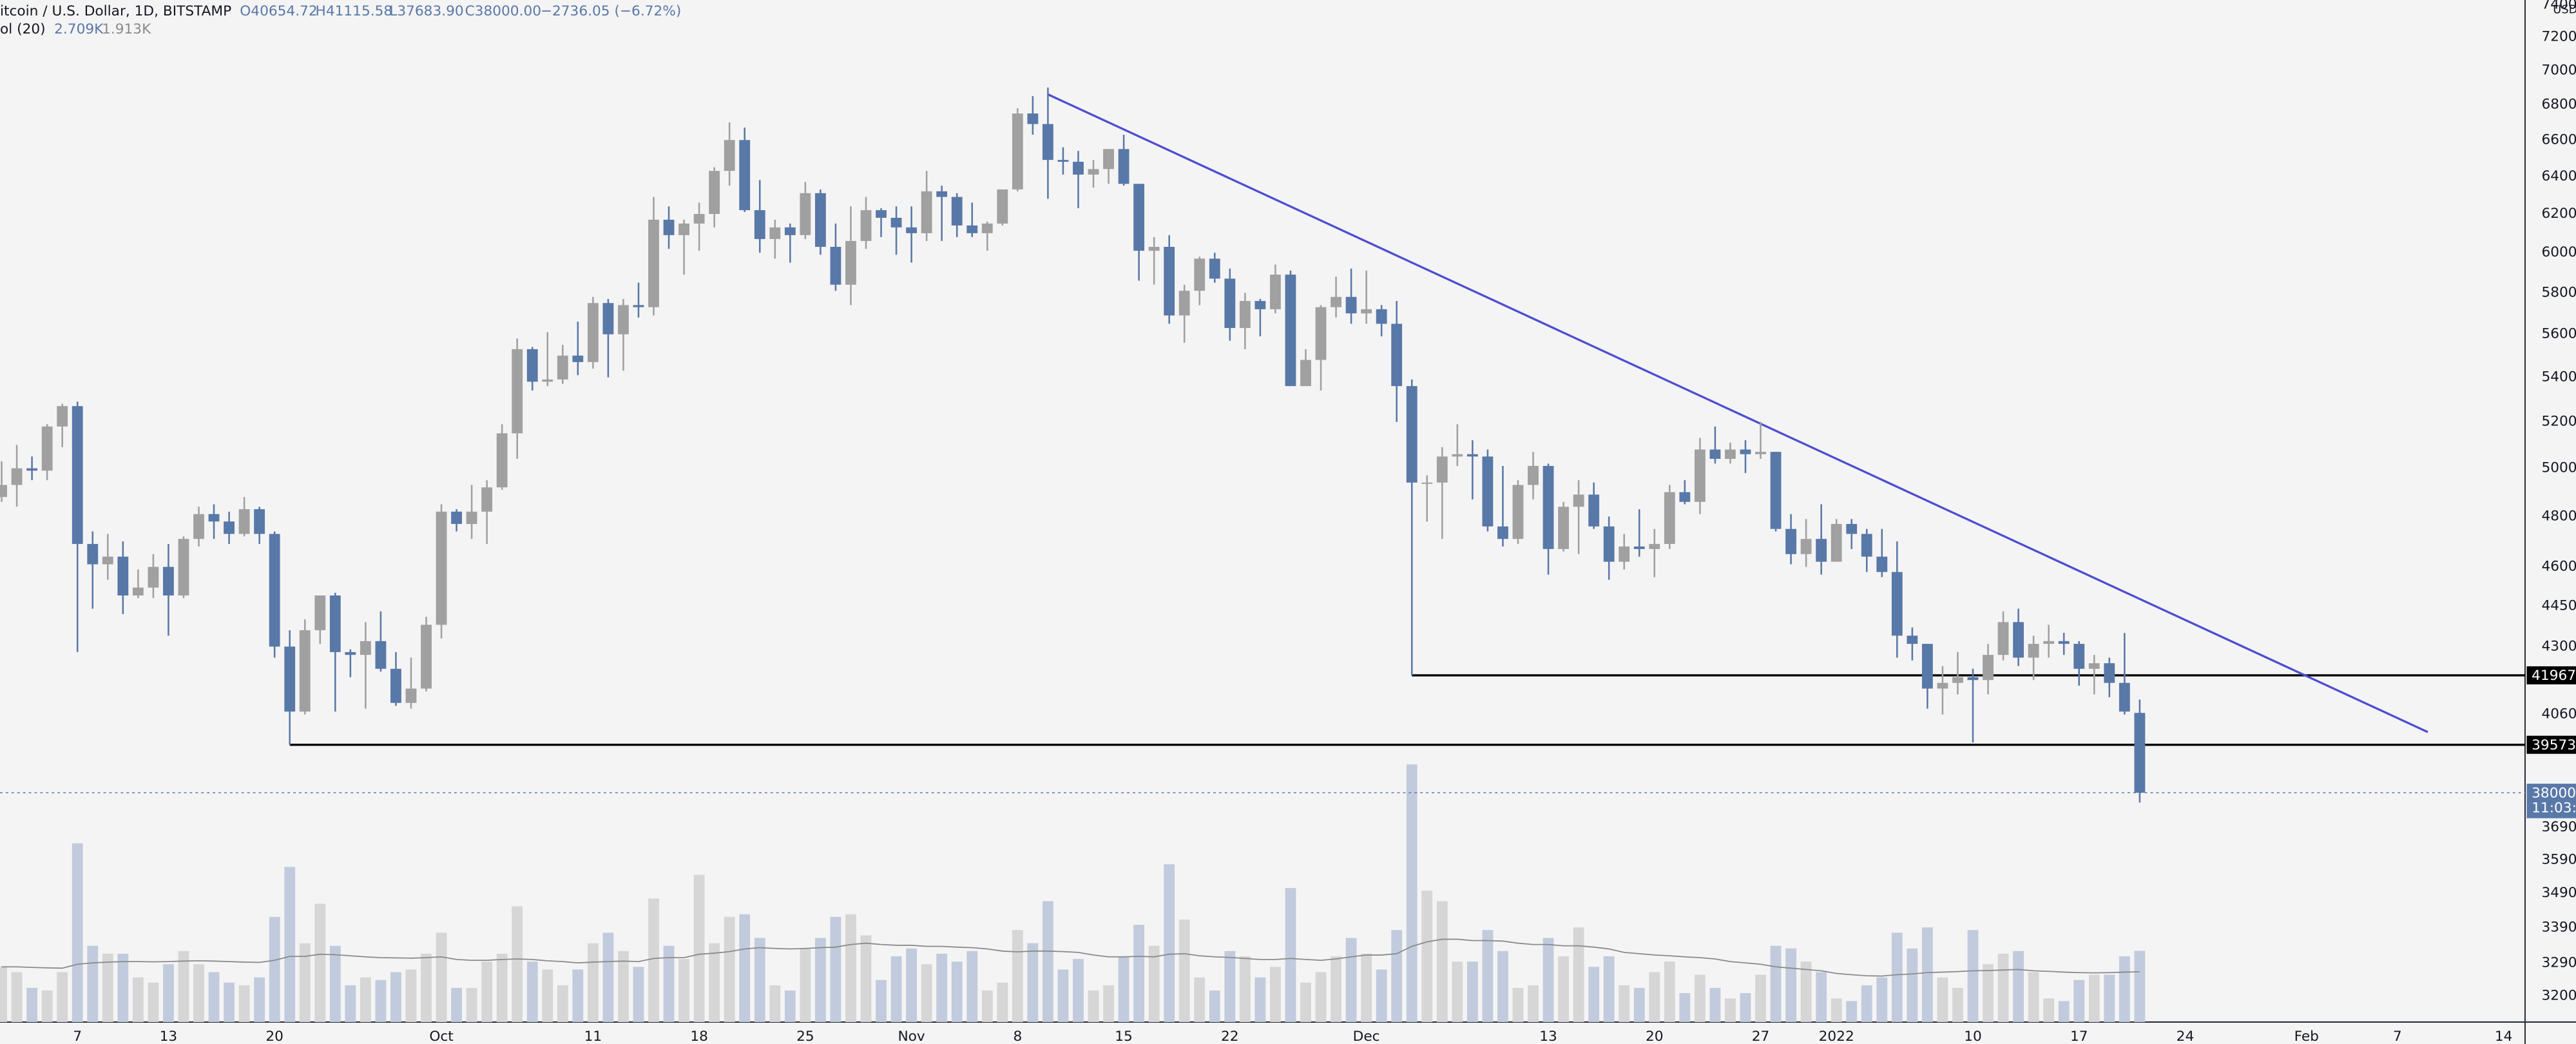 The height and width of the screenshot is (1044, 2576). What do you see at coordinates (2558, 963) in the screenshot?
I see `y-tick-label: 32900.00` at bounding box center [2558, 963].